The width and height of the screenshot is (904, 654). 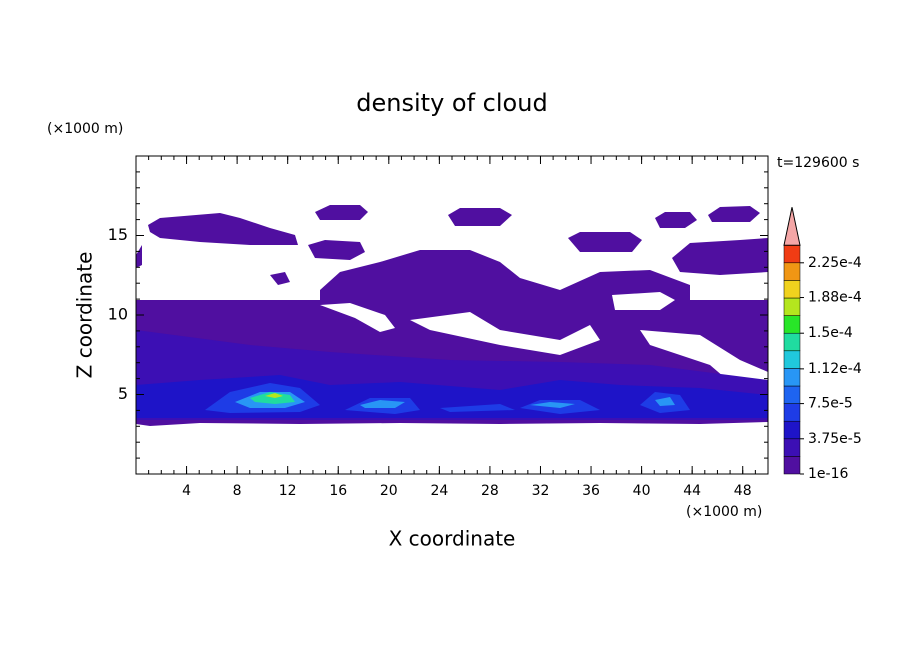 I want to click on x-tick-label: 40, so click(x=642, y=491).